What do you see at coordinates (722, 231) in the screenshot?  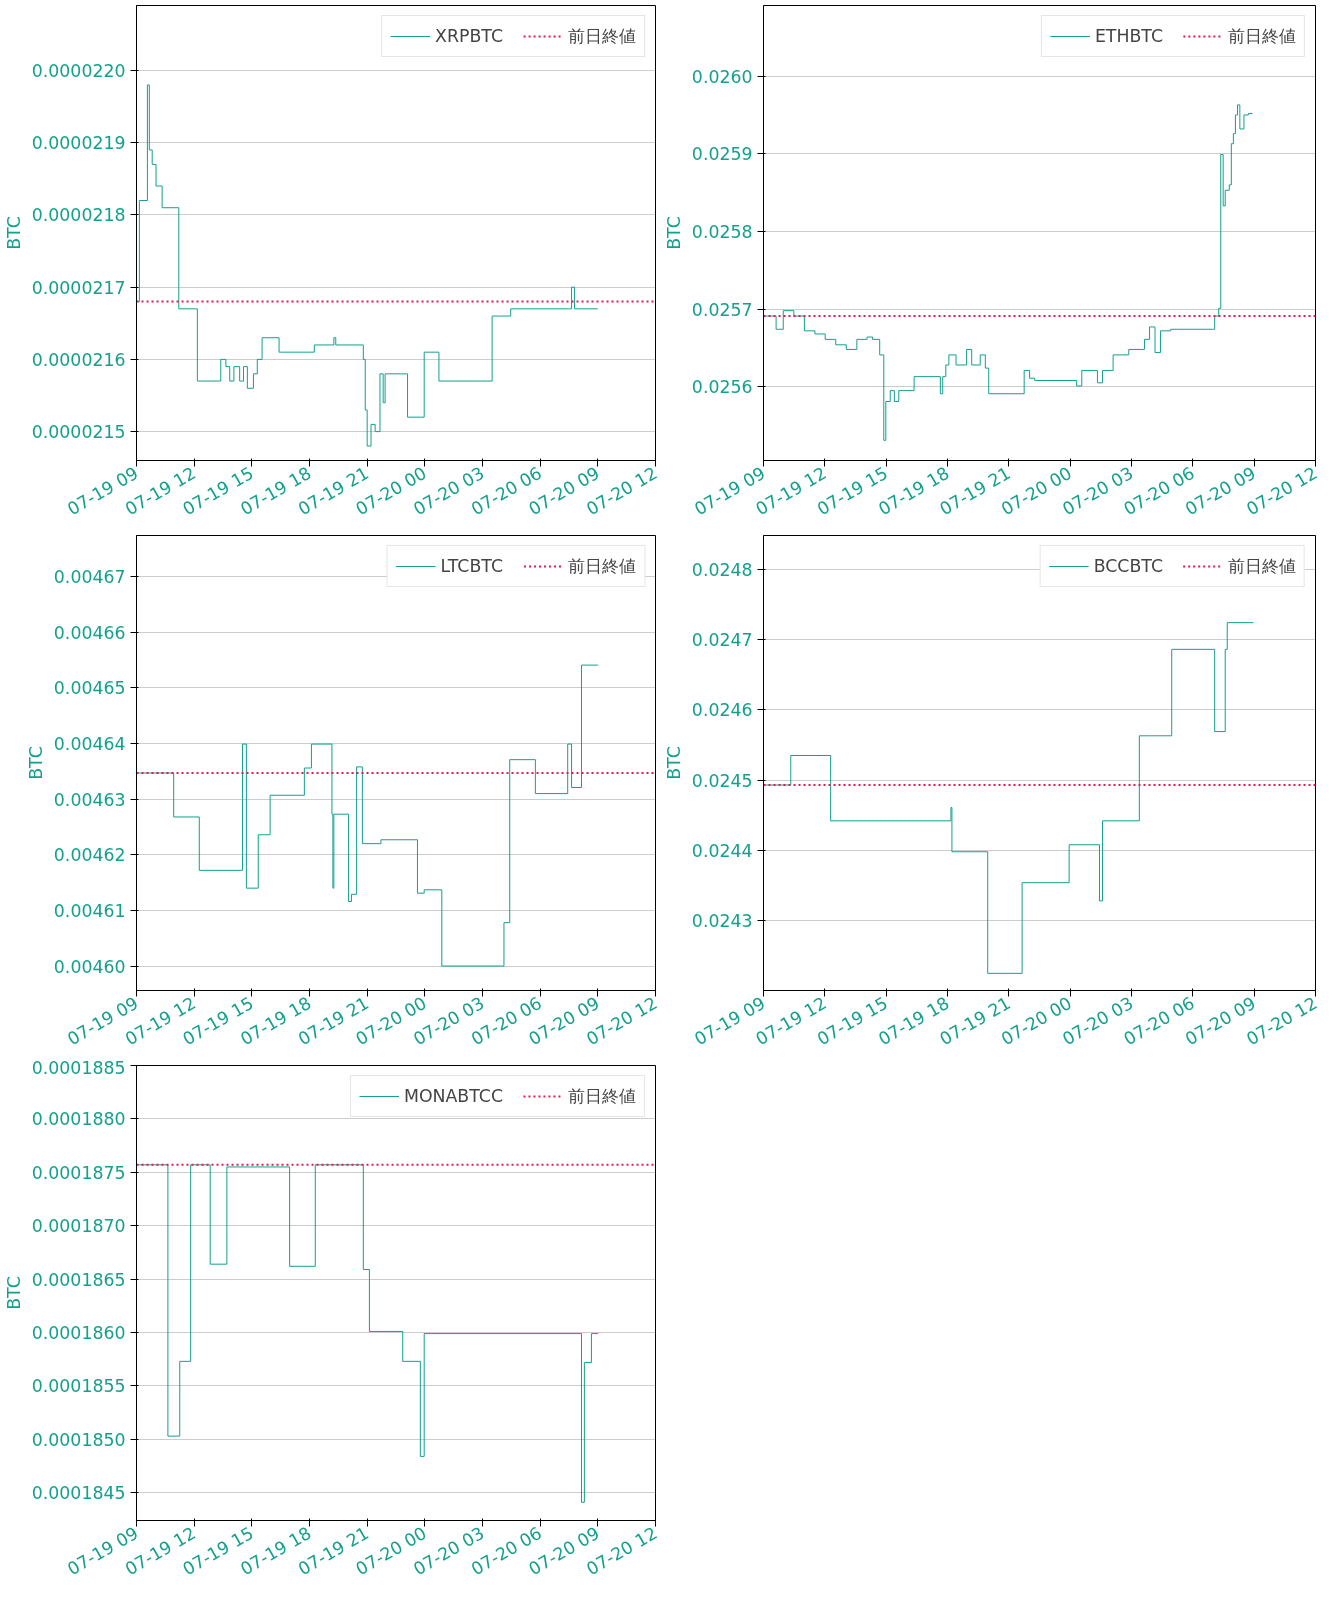 I see `y-tick-label: 0.0258` at bounding box center [722, 231].